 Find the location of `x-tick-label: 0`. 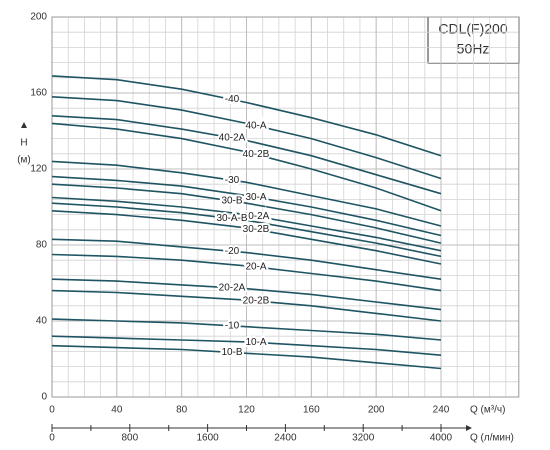

x-tick-label: 0 is located at coordinates (52, 410).